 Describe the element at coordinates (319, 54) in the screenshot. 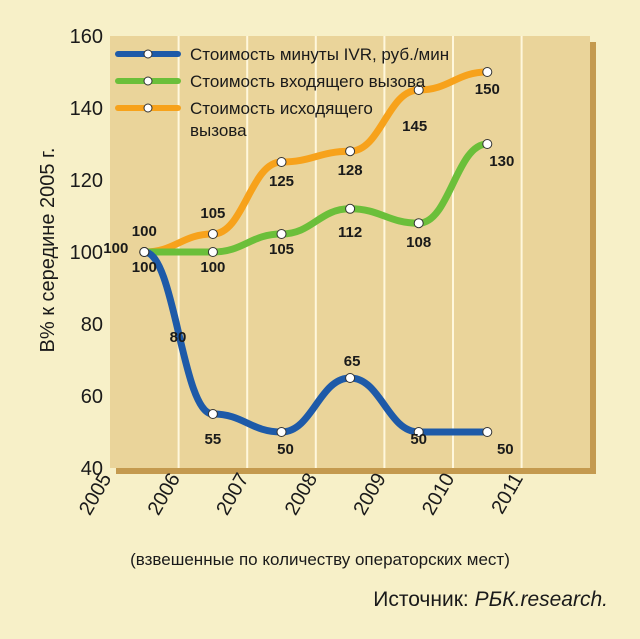

I see `legend-label-ivr: Стоимость минуты IVR, руб./мин` at that location.